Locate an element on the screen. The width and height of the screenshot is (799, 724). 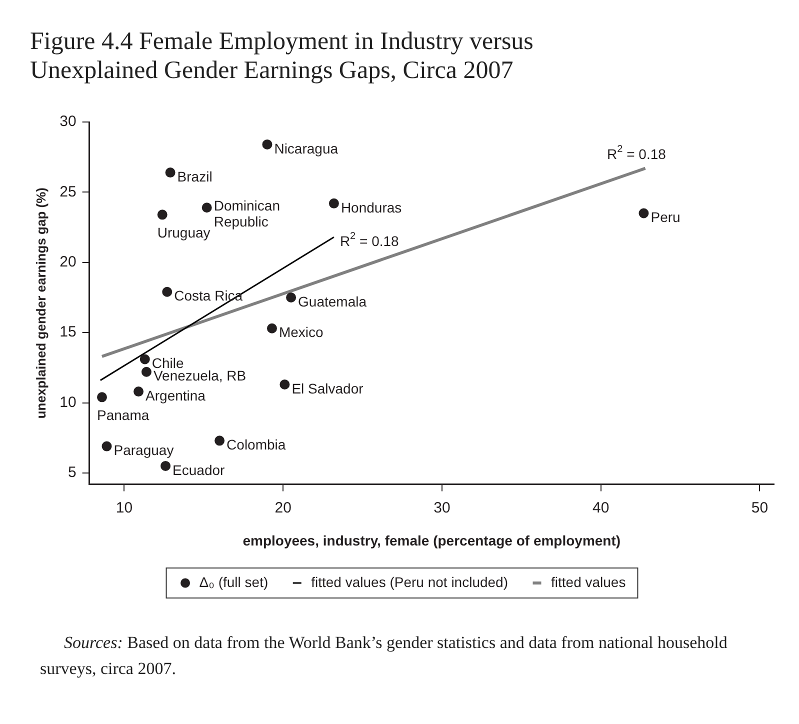
y-axis-title: unexplained gender earnings gap (%) is located at coordinates (40, 303).